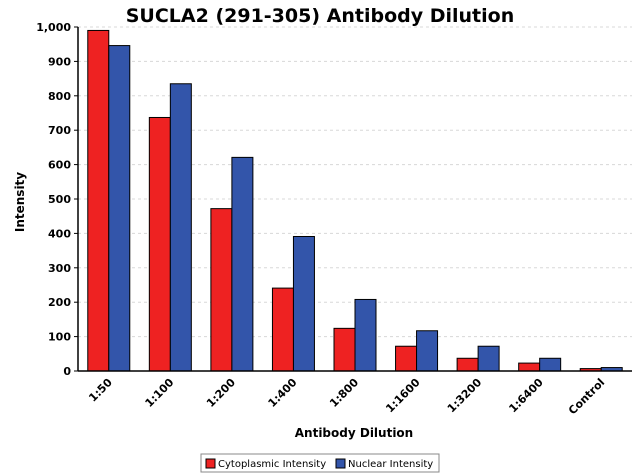  I want to click on y-tick-label: 1,000, so click(53, 27).